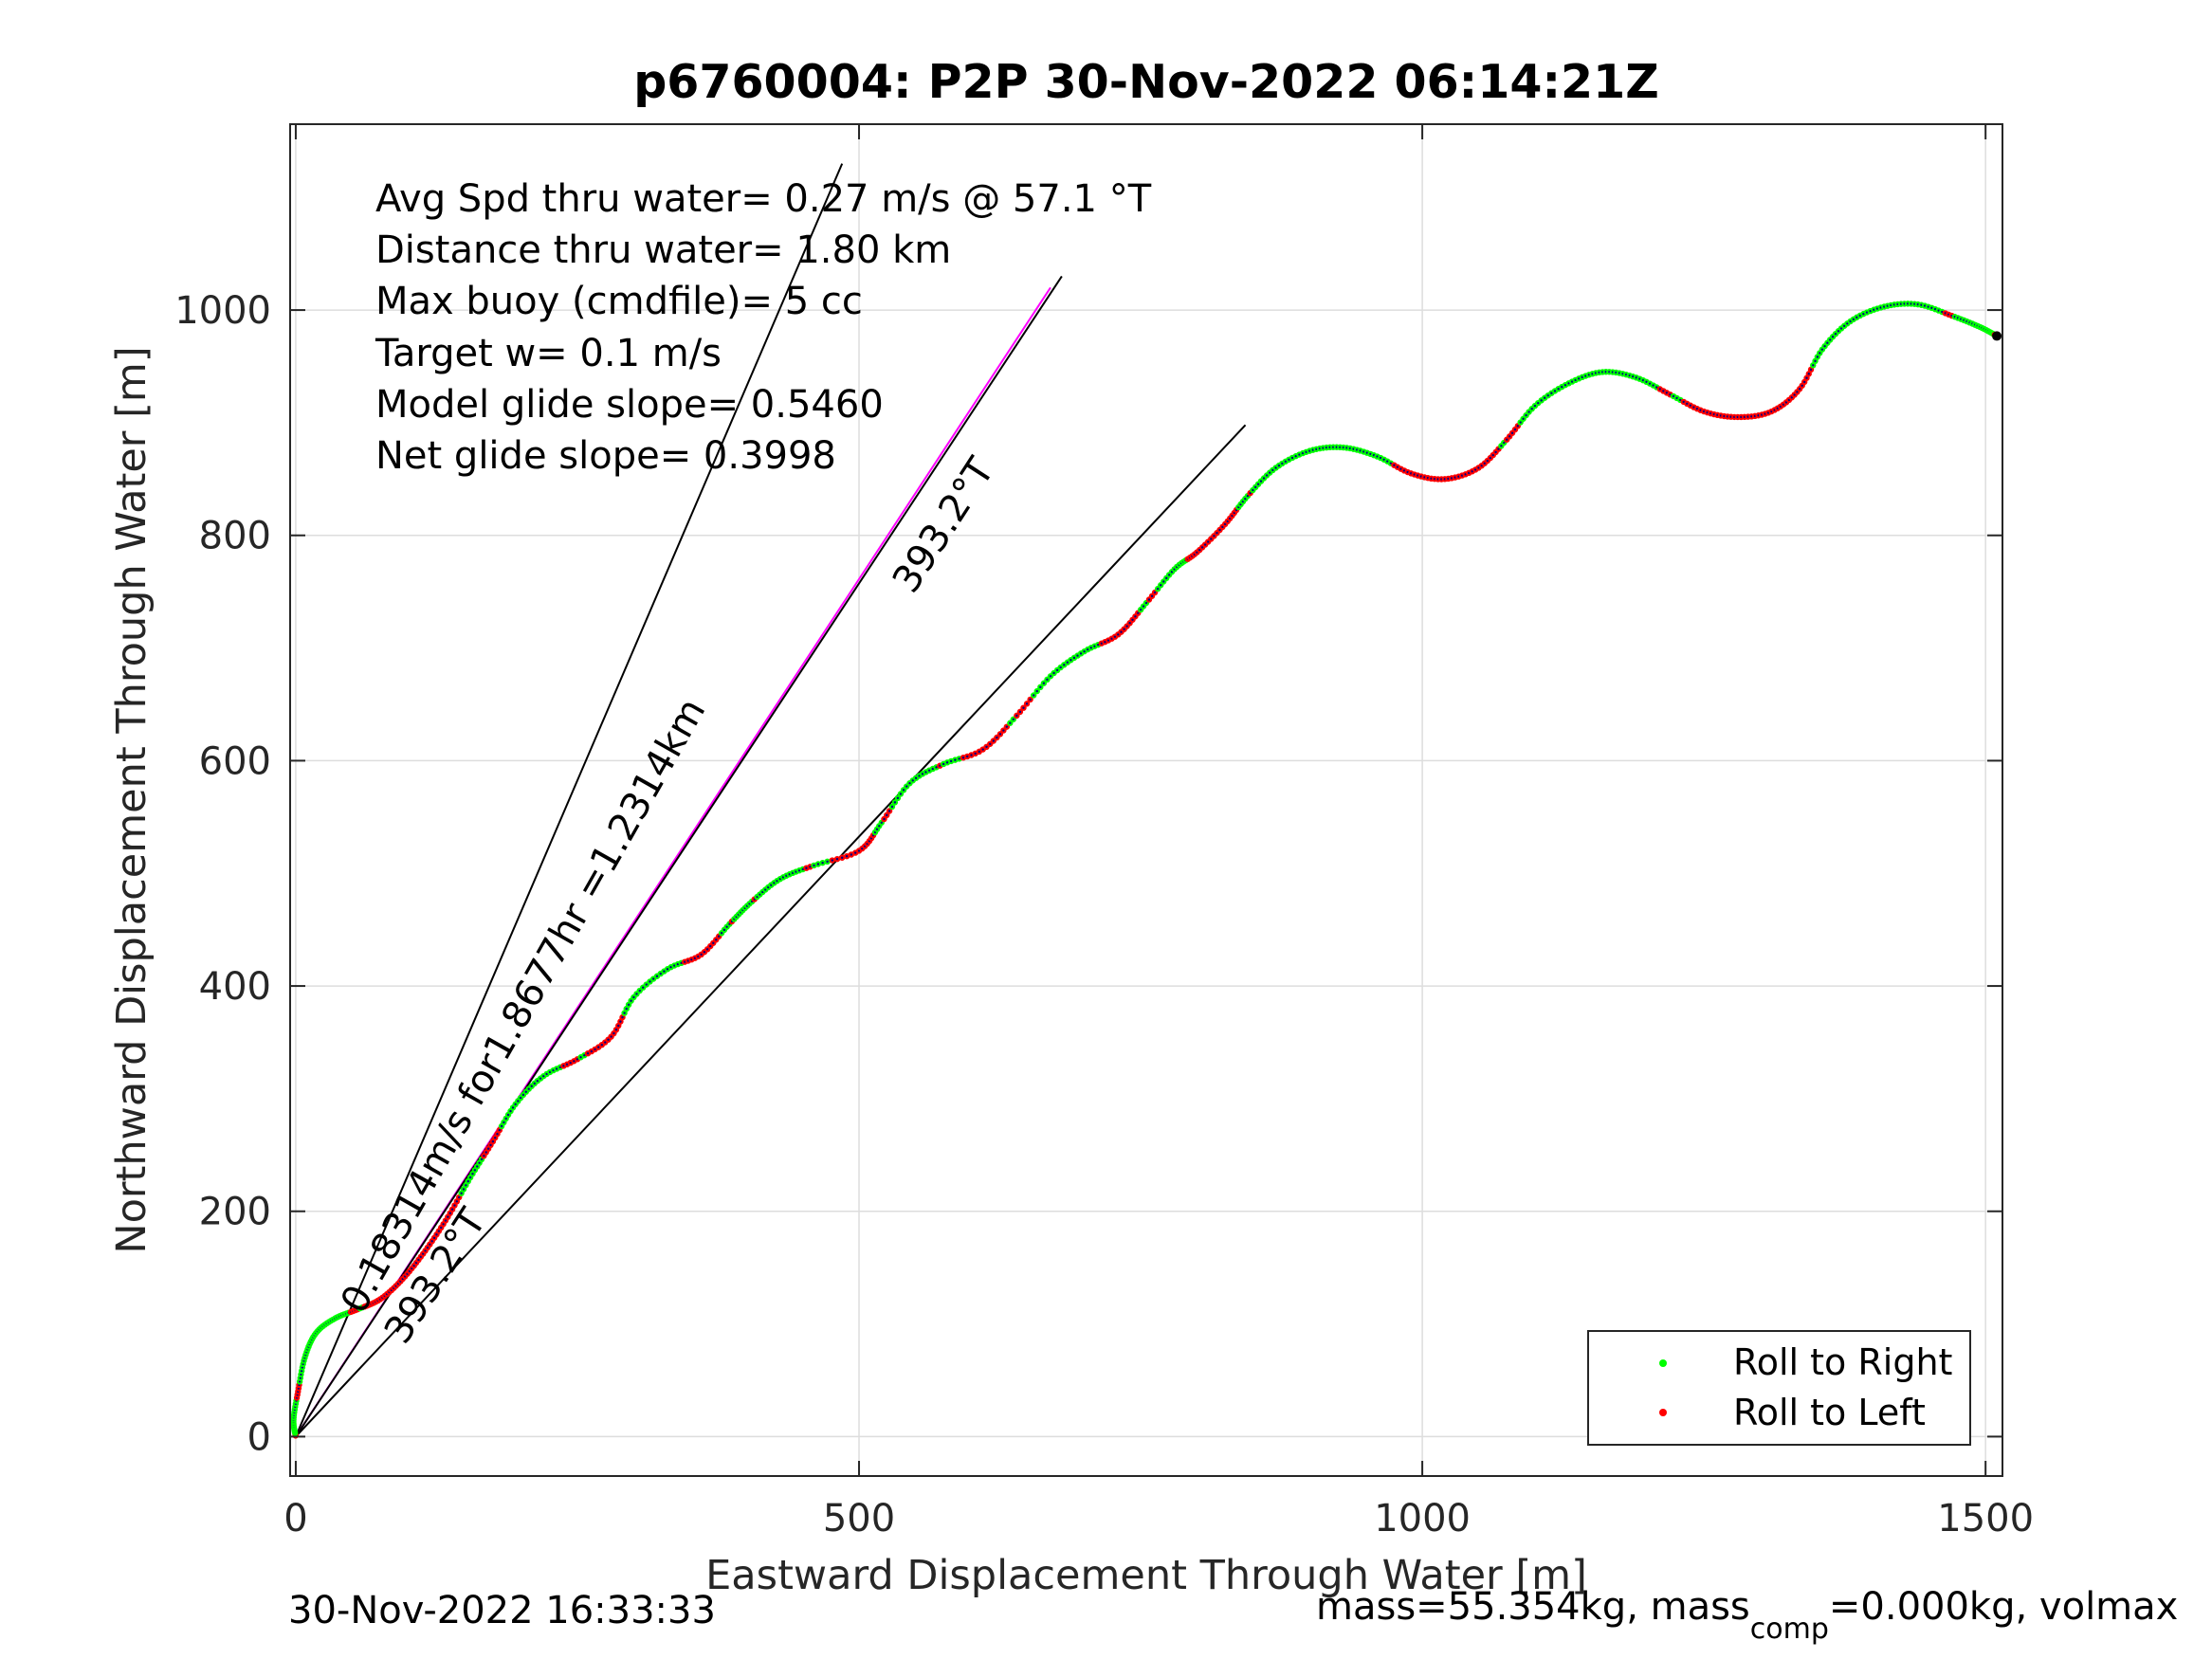 The height and width of the screenshot is (1659, 2212). What do you see at coordinates (763, 199) in the screenshot?
I see `annotation-avg-speed: Avg Spd thru water= 0.27 m/s @ 57.1 °T` at bounding box center [763, 199].